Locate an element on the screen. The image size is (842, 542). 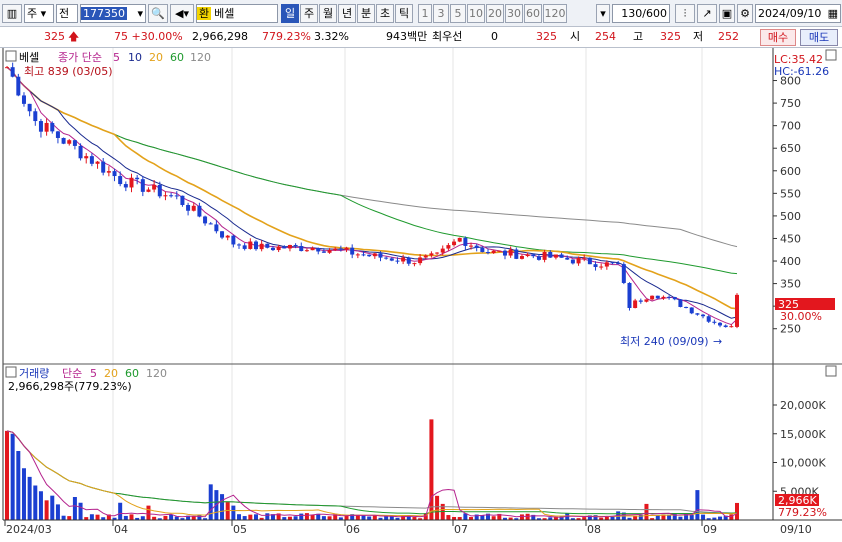
stock-code-value: 177350 is located at coordinates (104, 13).